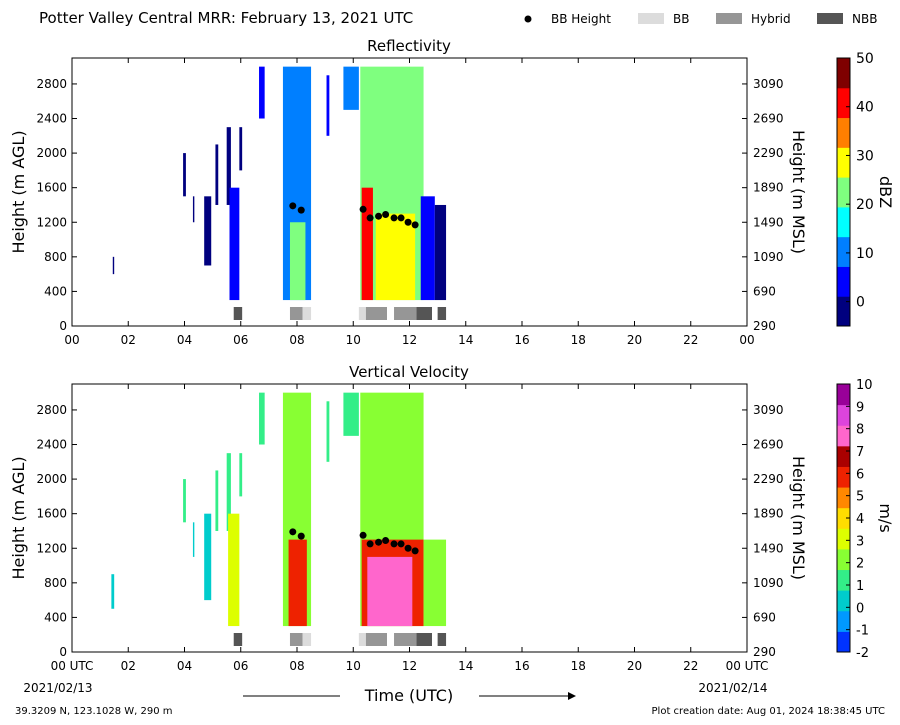 Image resolution: width=900 pixels, height=725 pixels. What do you see at coordinates (865, 254) in the screenshot?
I see `reflectivity-colorbar-tick-label: 10` at bounding box center [865, 254].